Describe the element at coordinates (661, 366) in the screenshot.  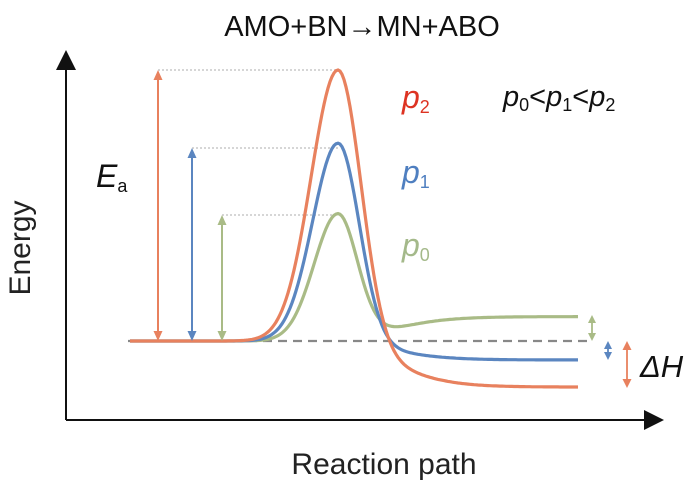
I see `enthalpy-label: ΔH` at that location.